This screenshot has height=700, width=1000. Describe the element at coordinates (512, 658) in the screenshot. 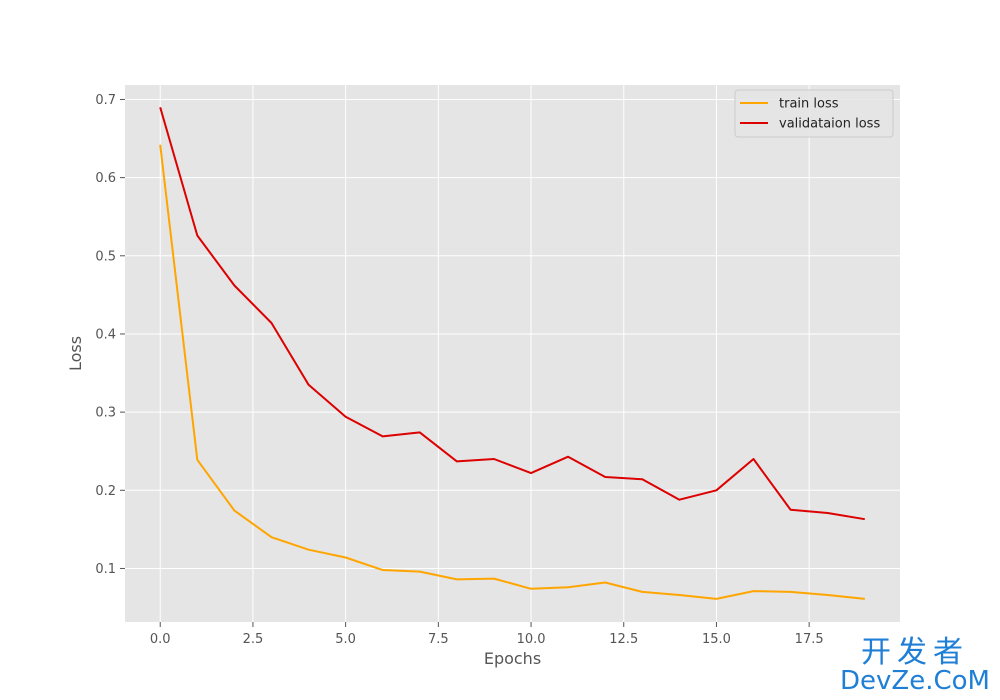

I see `x-axis-label: Epochs` at that location.